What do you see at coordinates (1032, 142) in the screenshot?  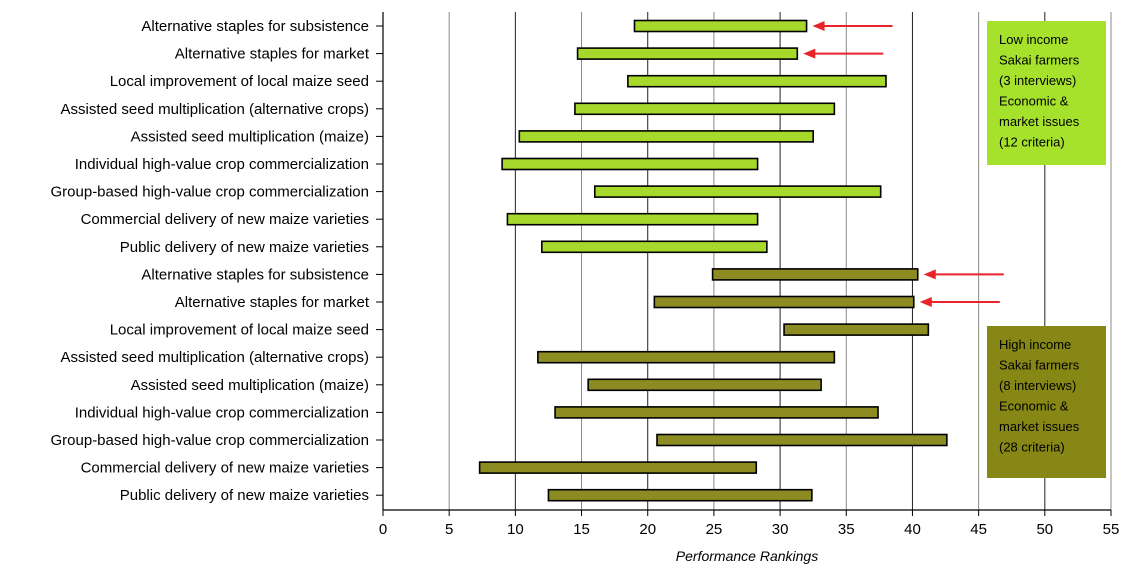 I see `legend-text: (12 criteria)` at bounding box center [1032, 142].